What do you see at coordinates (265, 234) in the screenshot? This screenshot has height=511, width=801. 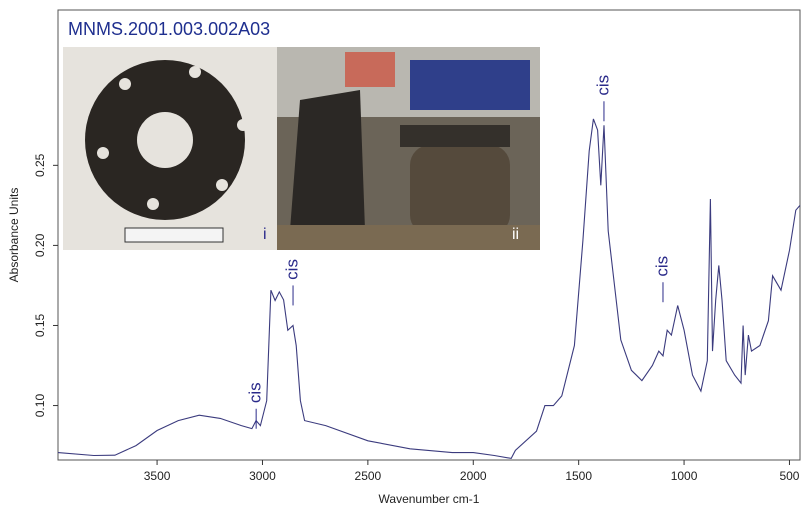 I see `panel-label: i` at bounding box center [265, 234].